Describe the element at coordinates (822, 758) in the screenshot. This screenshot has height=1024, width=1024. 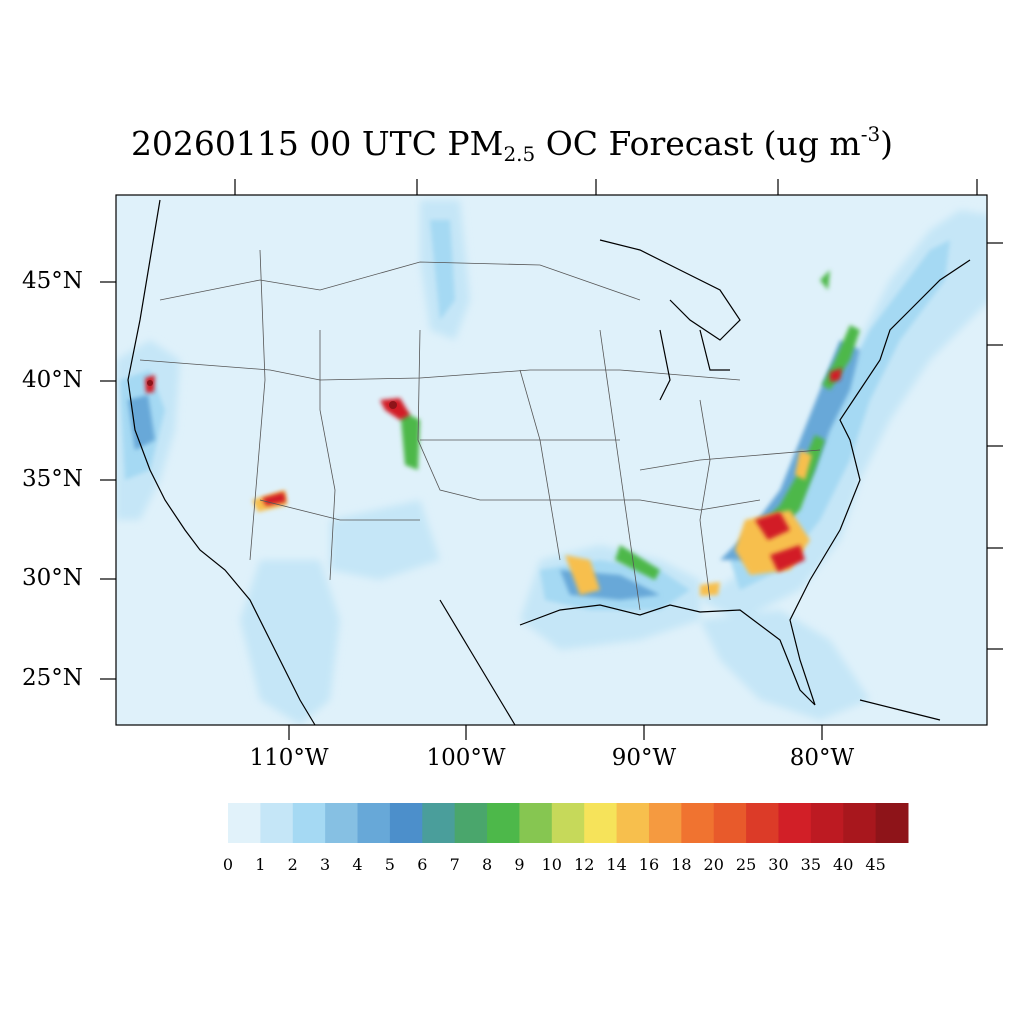
I see `lon-label-80: 80°W` at that location.